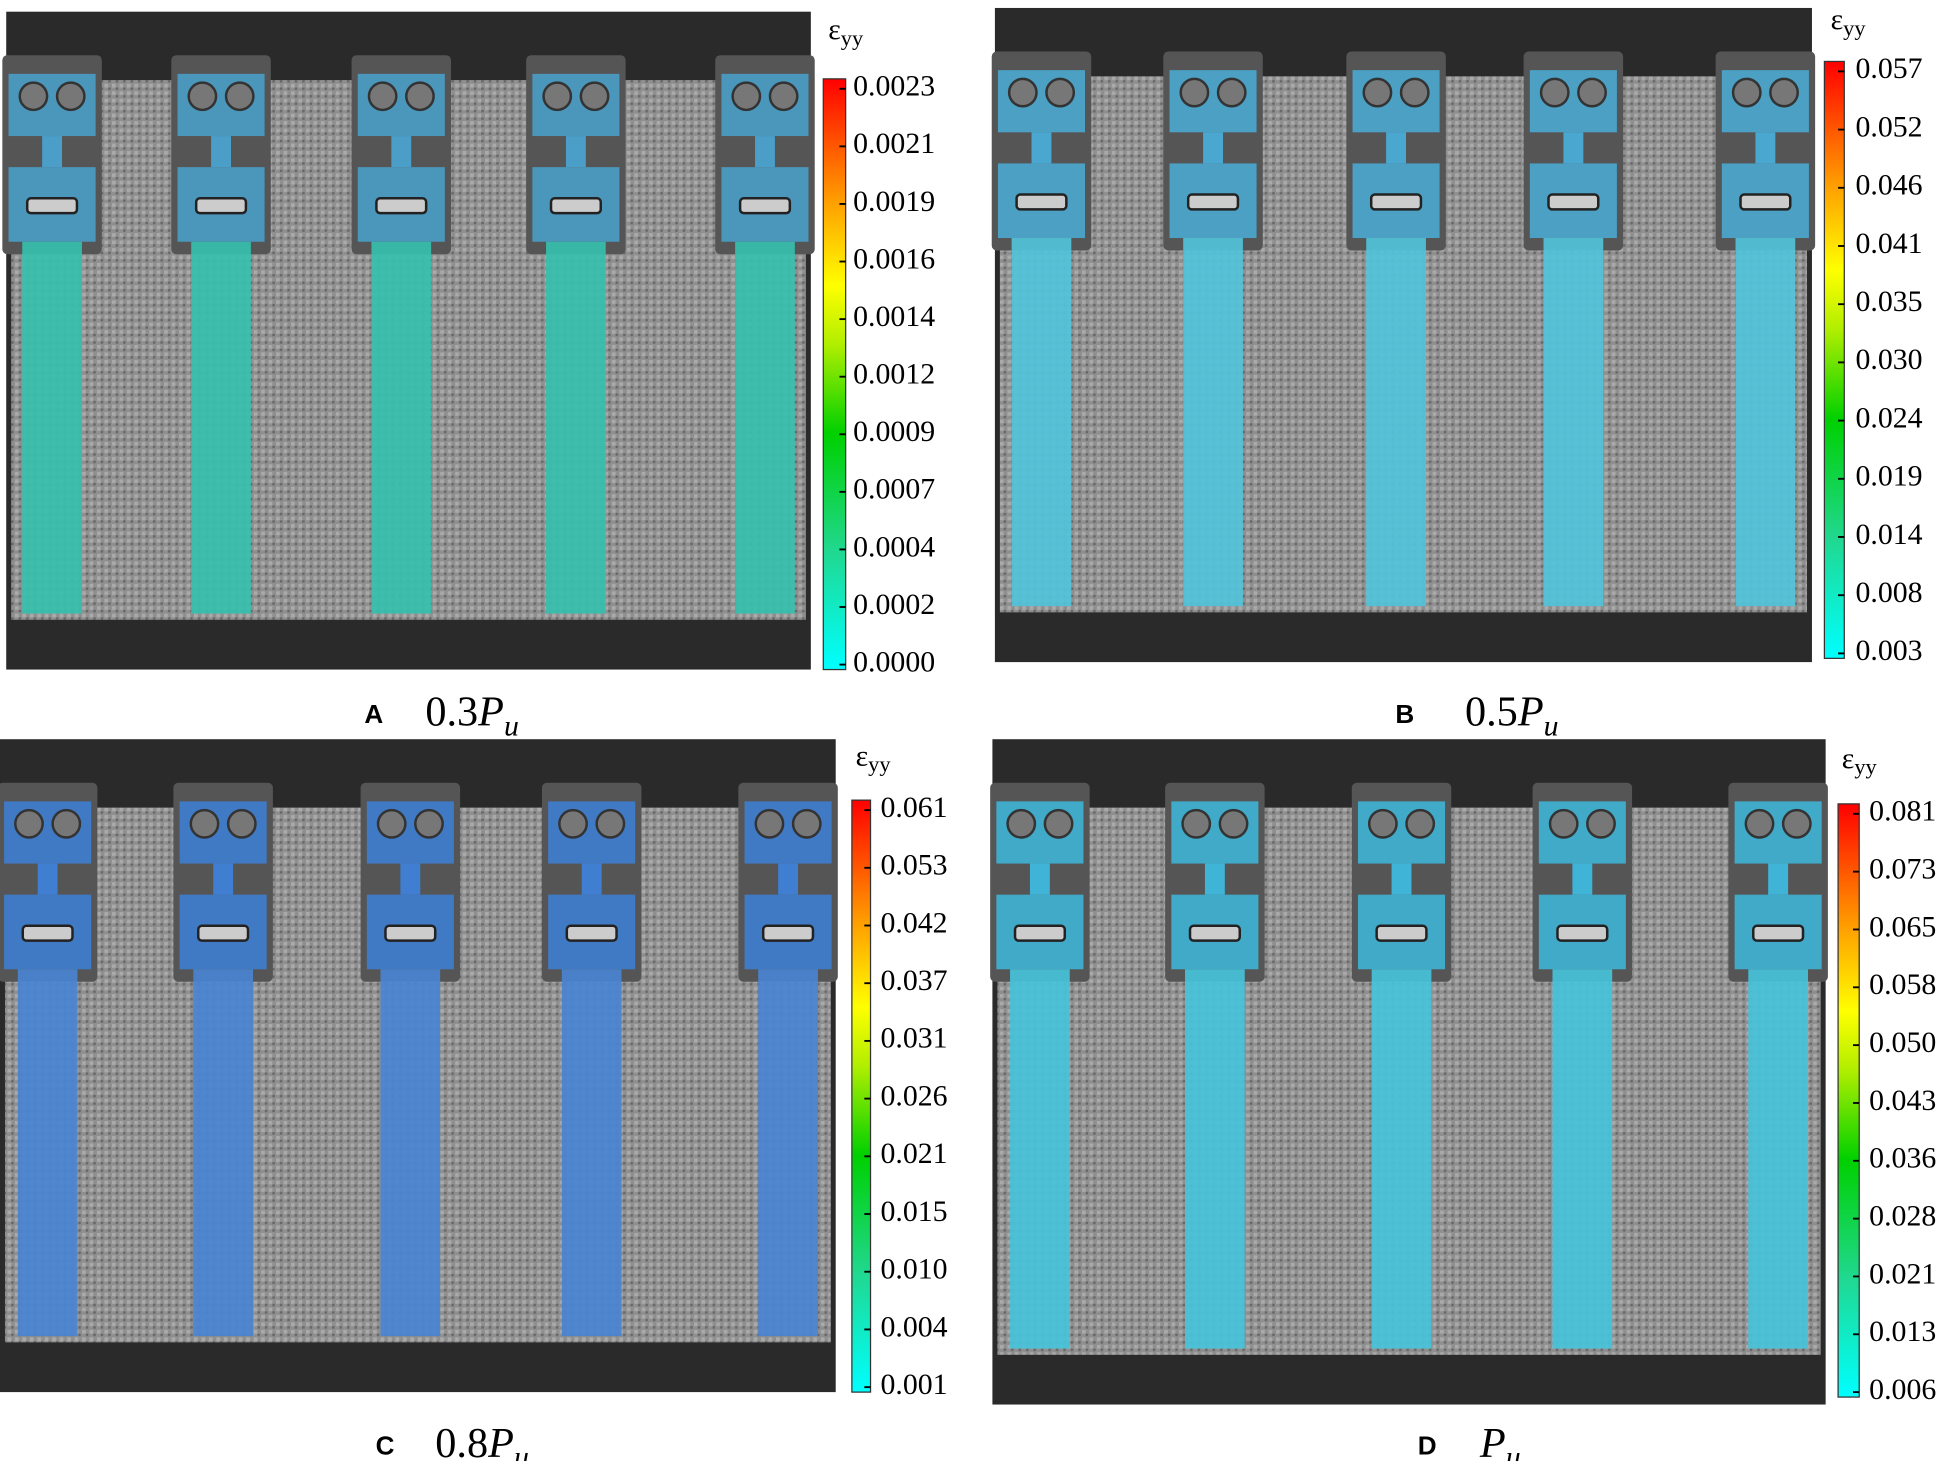  Describe the element at coordinates (1427, 1445) in the screenshot. I see `panel-label: D` at that location.